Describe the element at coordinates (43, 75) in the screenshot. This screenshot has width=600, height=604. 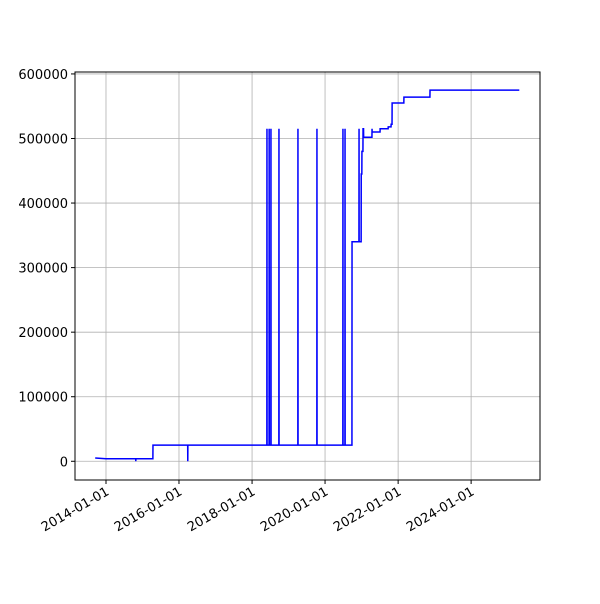
I see `y-tick-label: 600000` at that location.